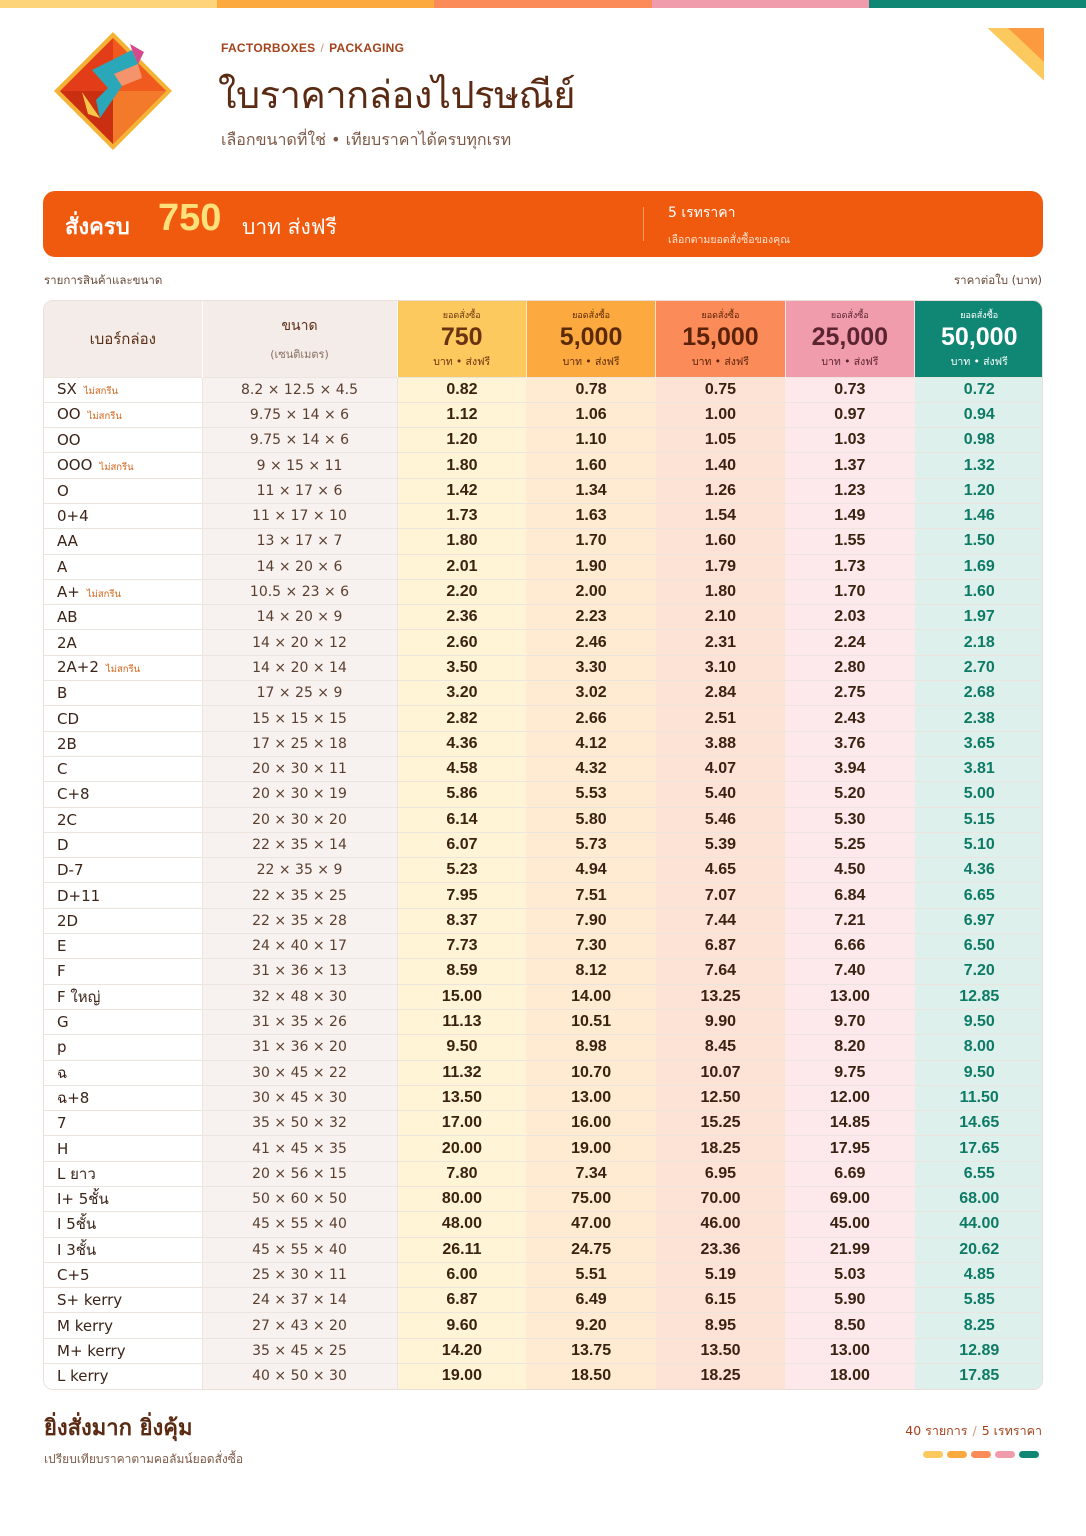  What do you see at coordinates (978, 920) in the screenshot?
I see `price-cell: 6.97` at bounding box center [978, 920].